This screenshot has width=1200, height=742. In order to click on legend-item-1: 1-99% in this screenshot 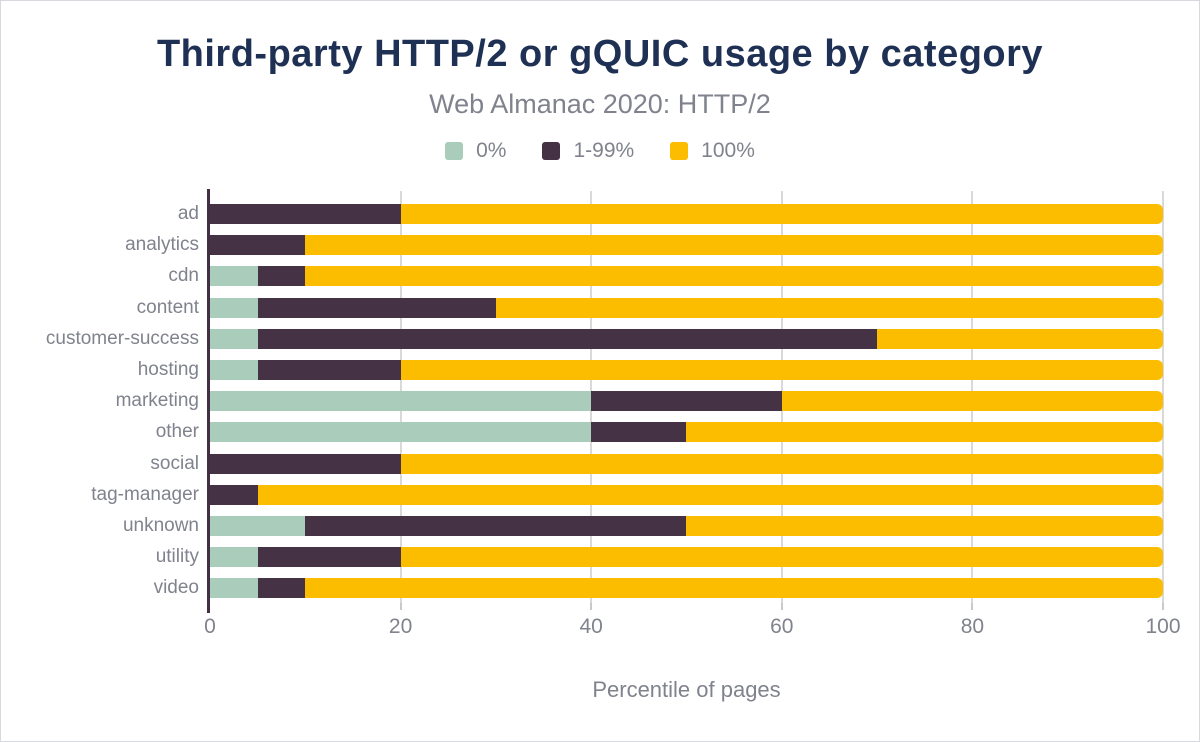, I will do `click(588, 151)`.